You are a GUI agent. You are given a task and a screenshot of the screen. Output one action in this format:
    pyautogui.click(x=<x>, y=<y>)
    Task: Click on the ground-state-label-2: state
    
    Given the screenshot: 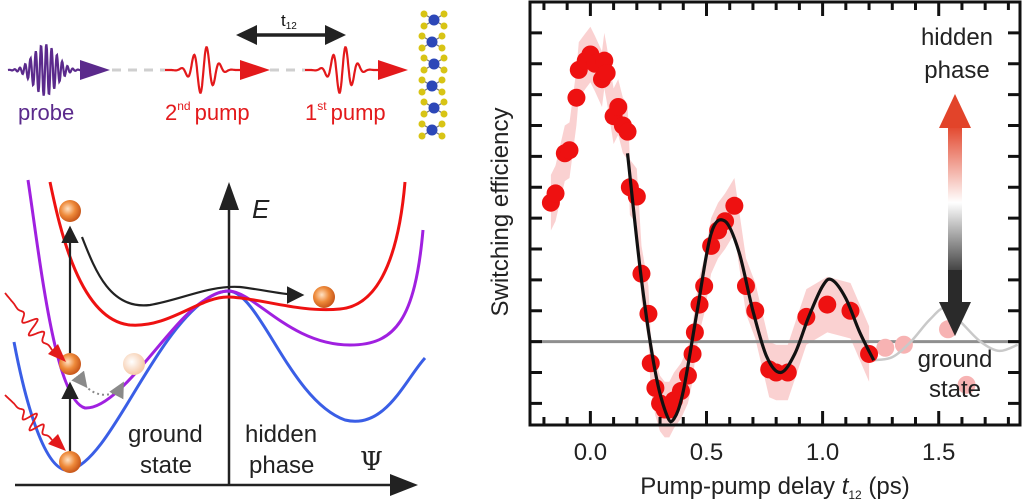 What is the action you would take?
    pyautogui.click(x=166, y=465)
    